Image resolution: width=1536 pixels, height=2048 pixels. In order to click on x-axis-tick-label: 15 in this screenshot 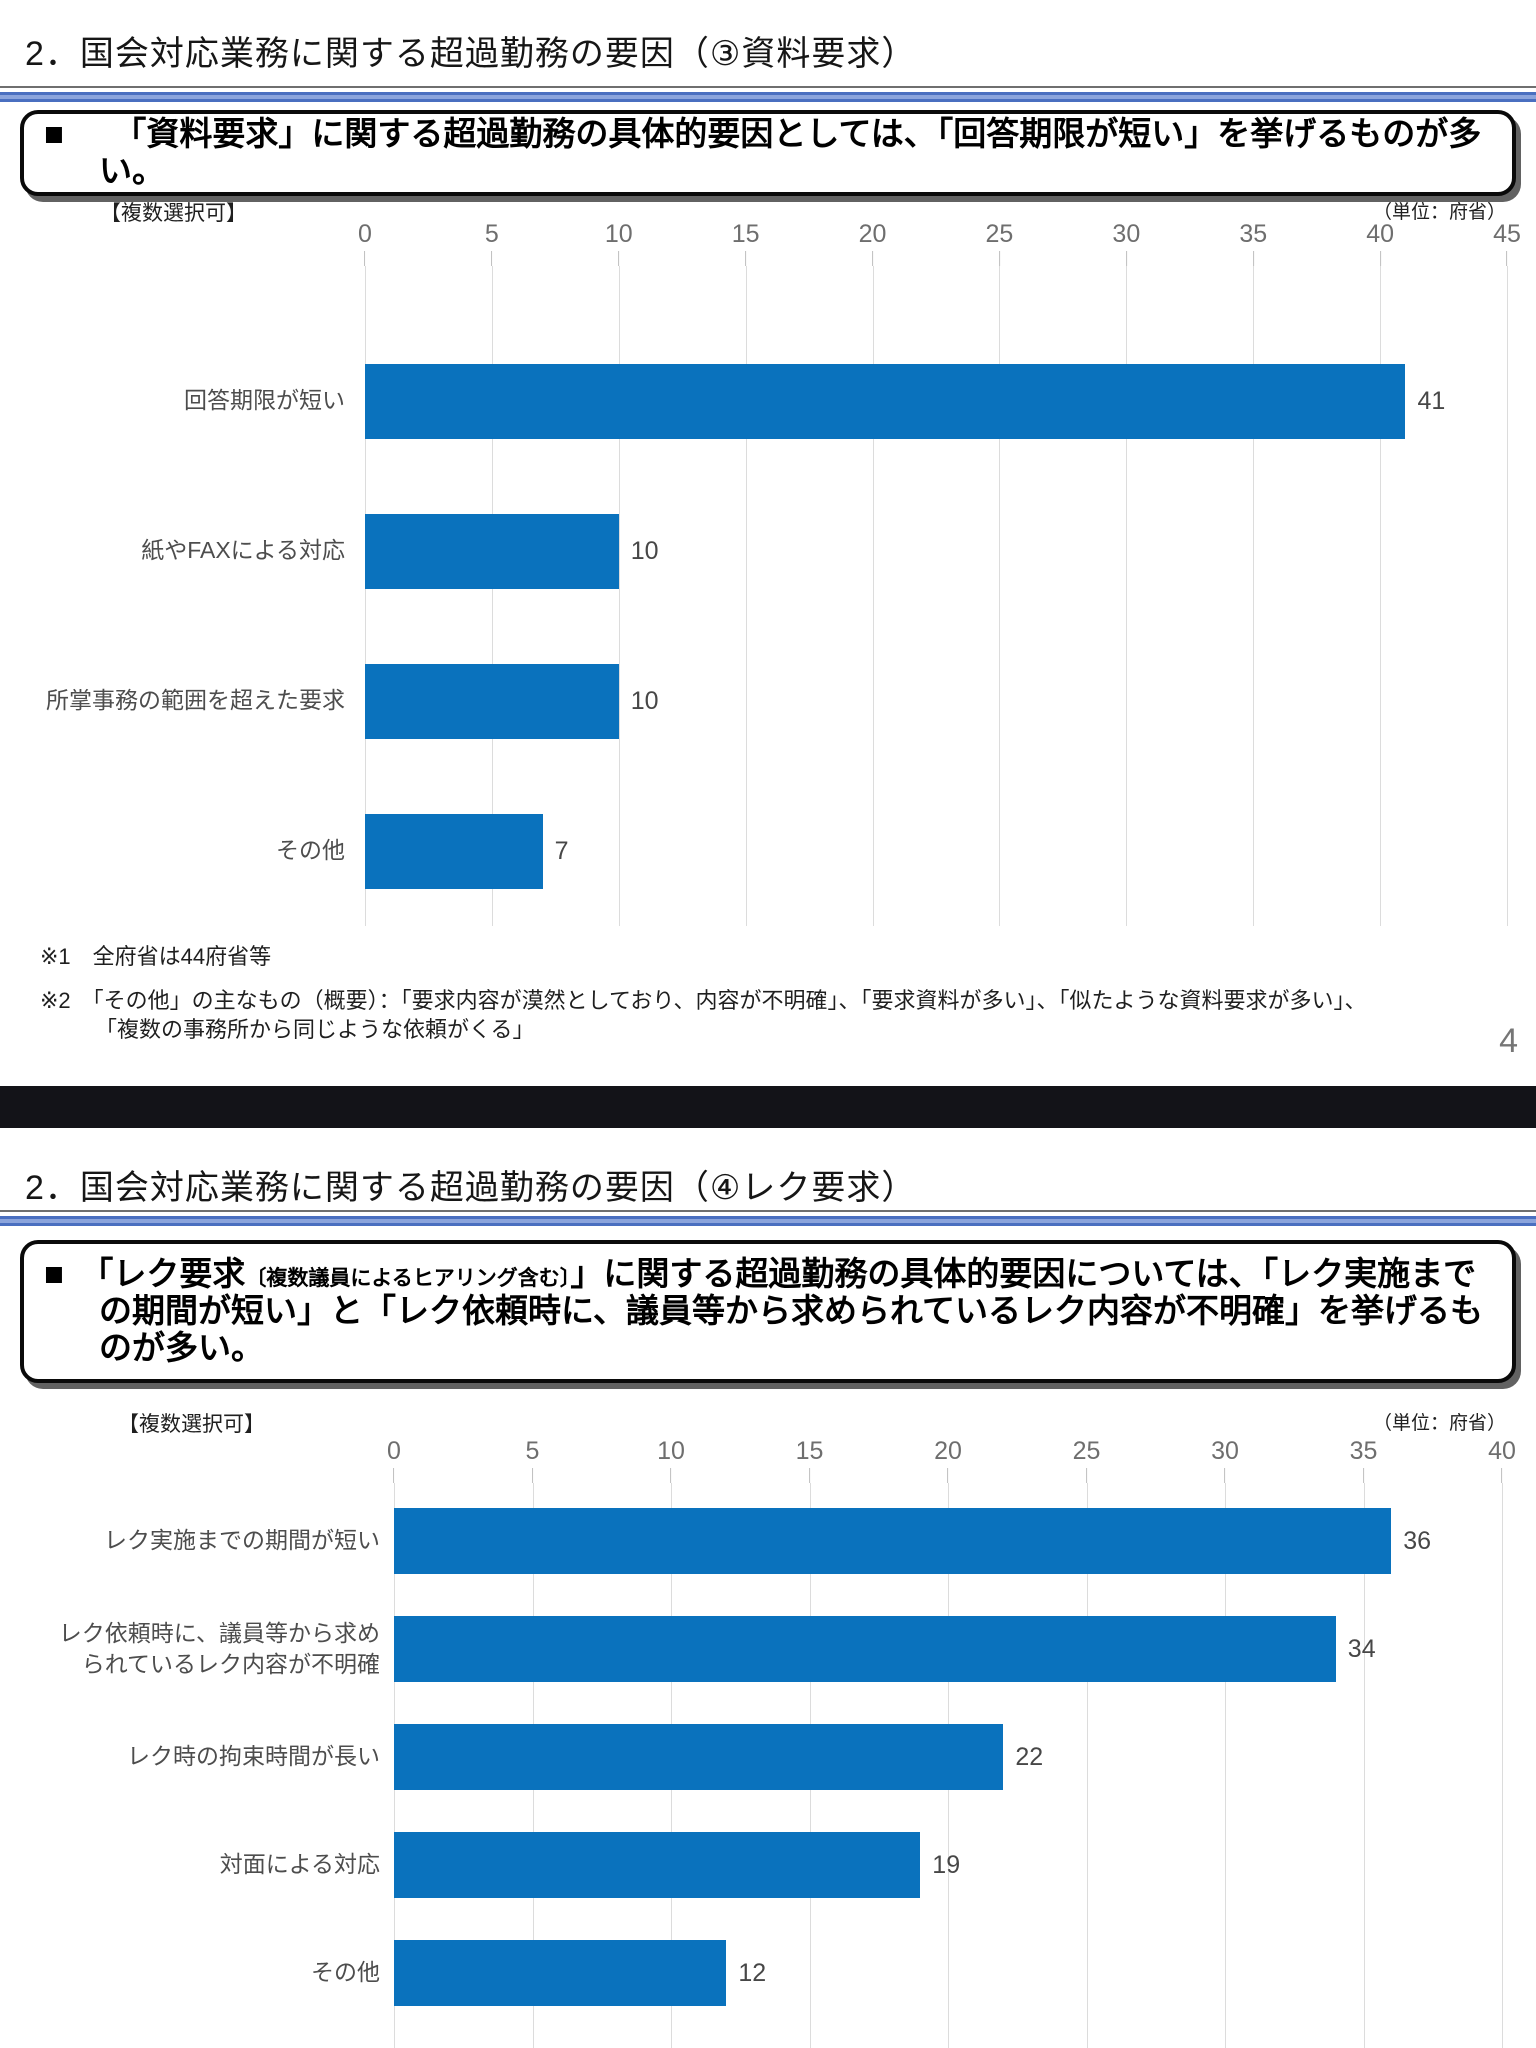, I will do `click(745, 234)`.